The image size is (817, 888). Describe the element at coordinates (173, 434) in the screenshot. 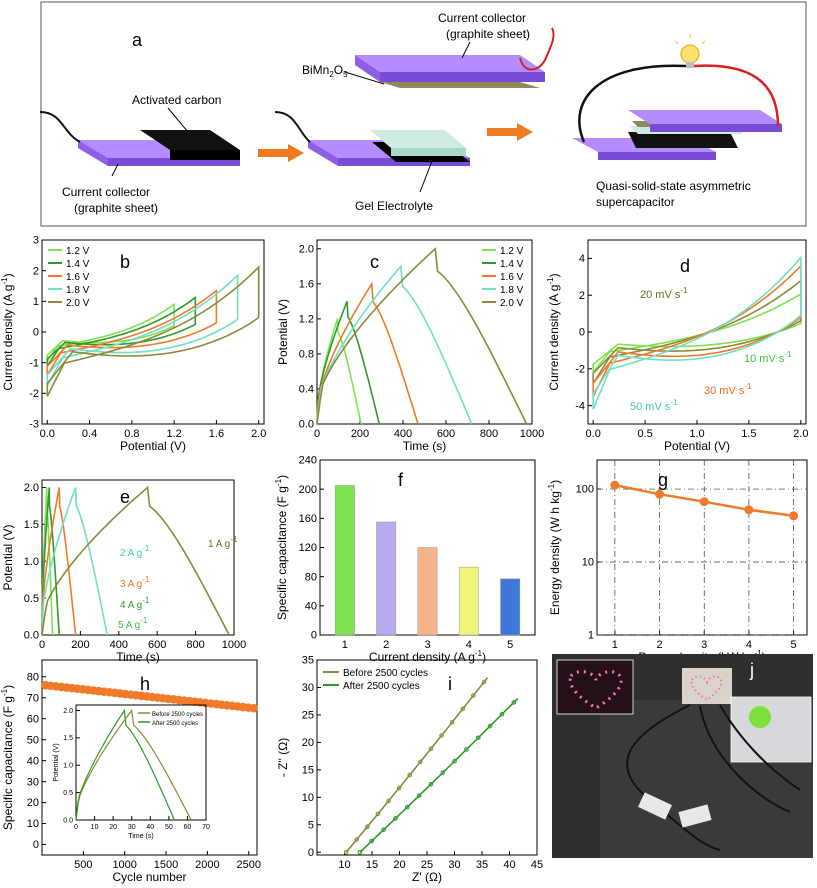

I see `x-tick-label: 1.2` at that location.